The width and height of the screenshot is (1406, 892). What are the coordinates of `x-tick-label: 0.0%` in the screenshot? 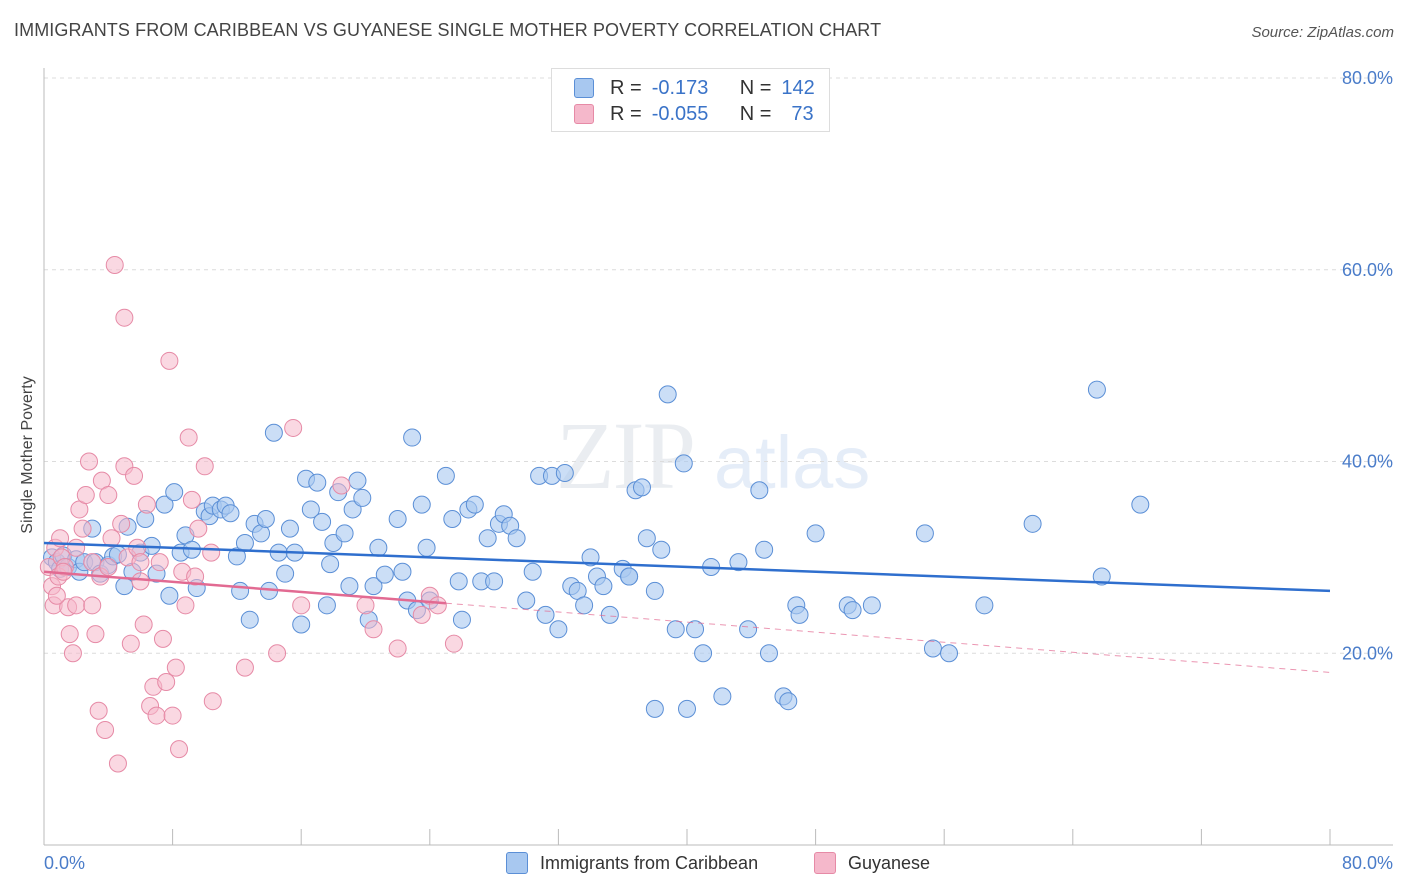 It's located at (64, 863).